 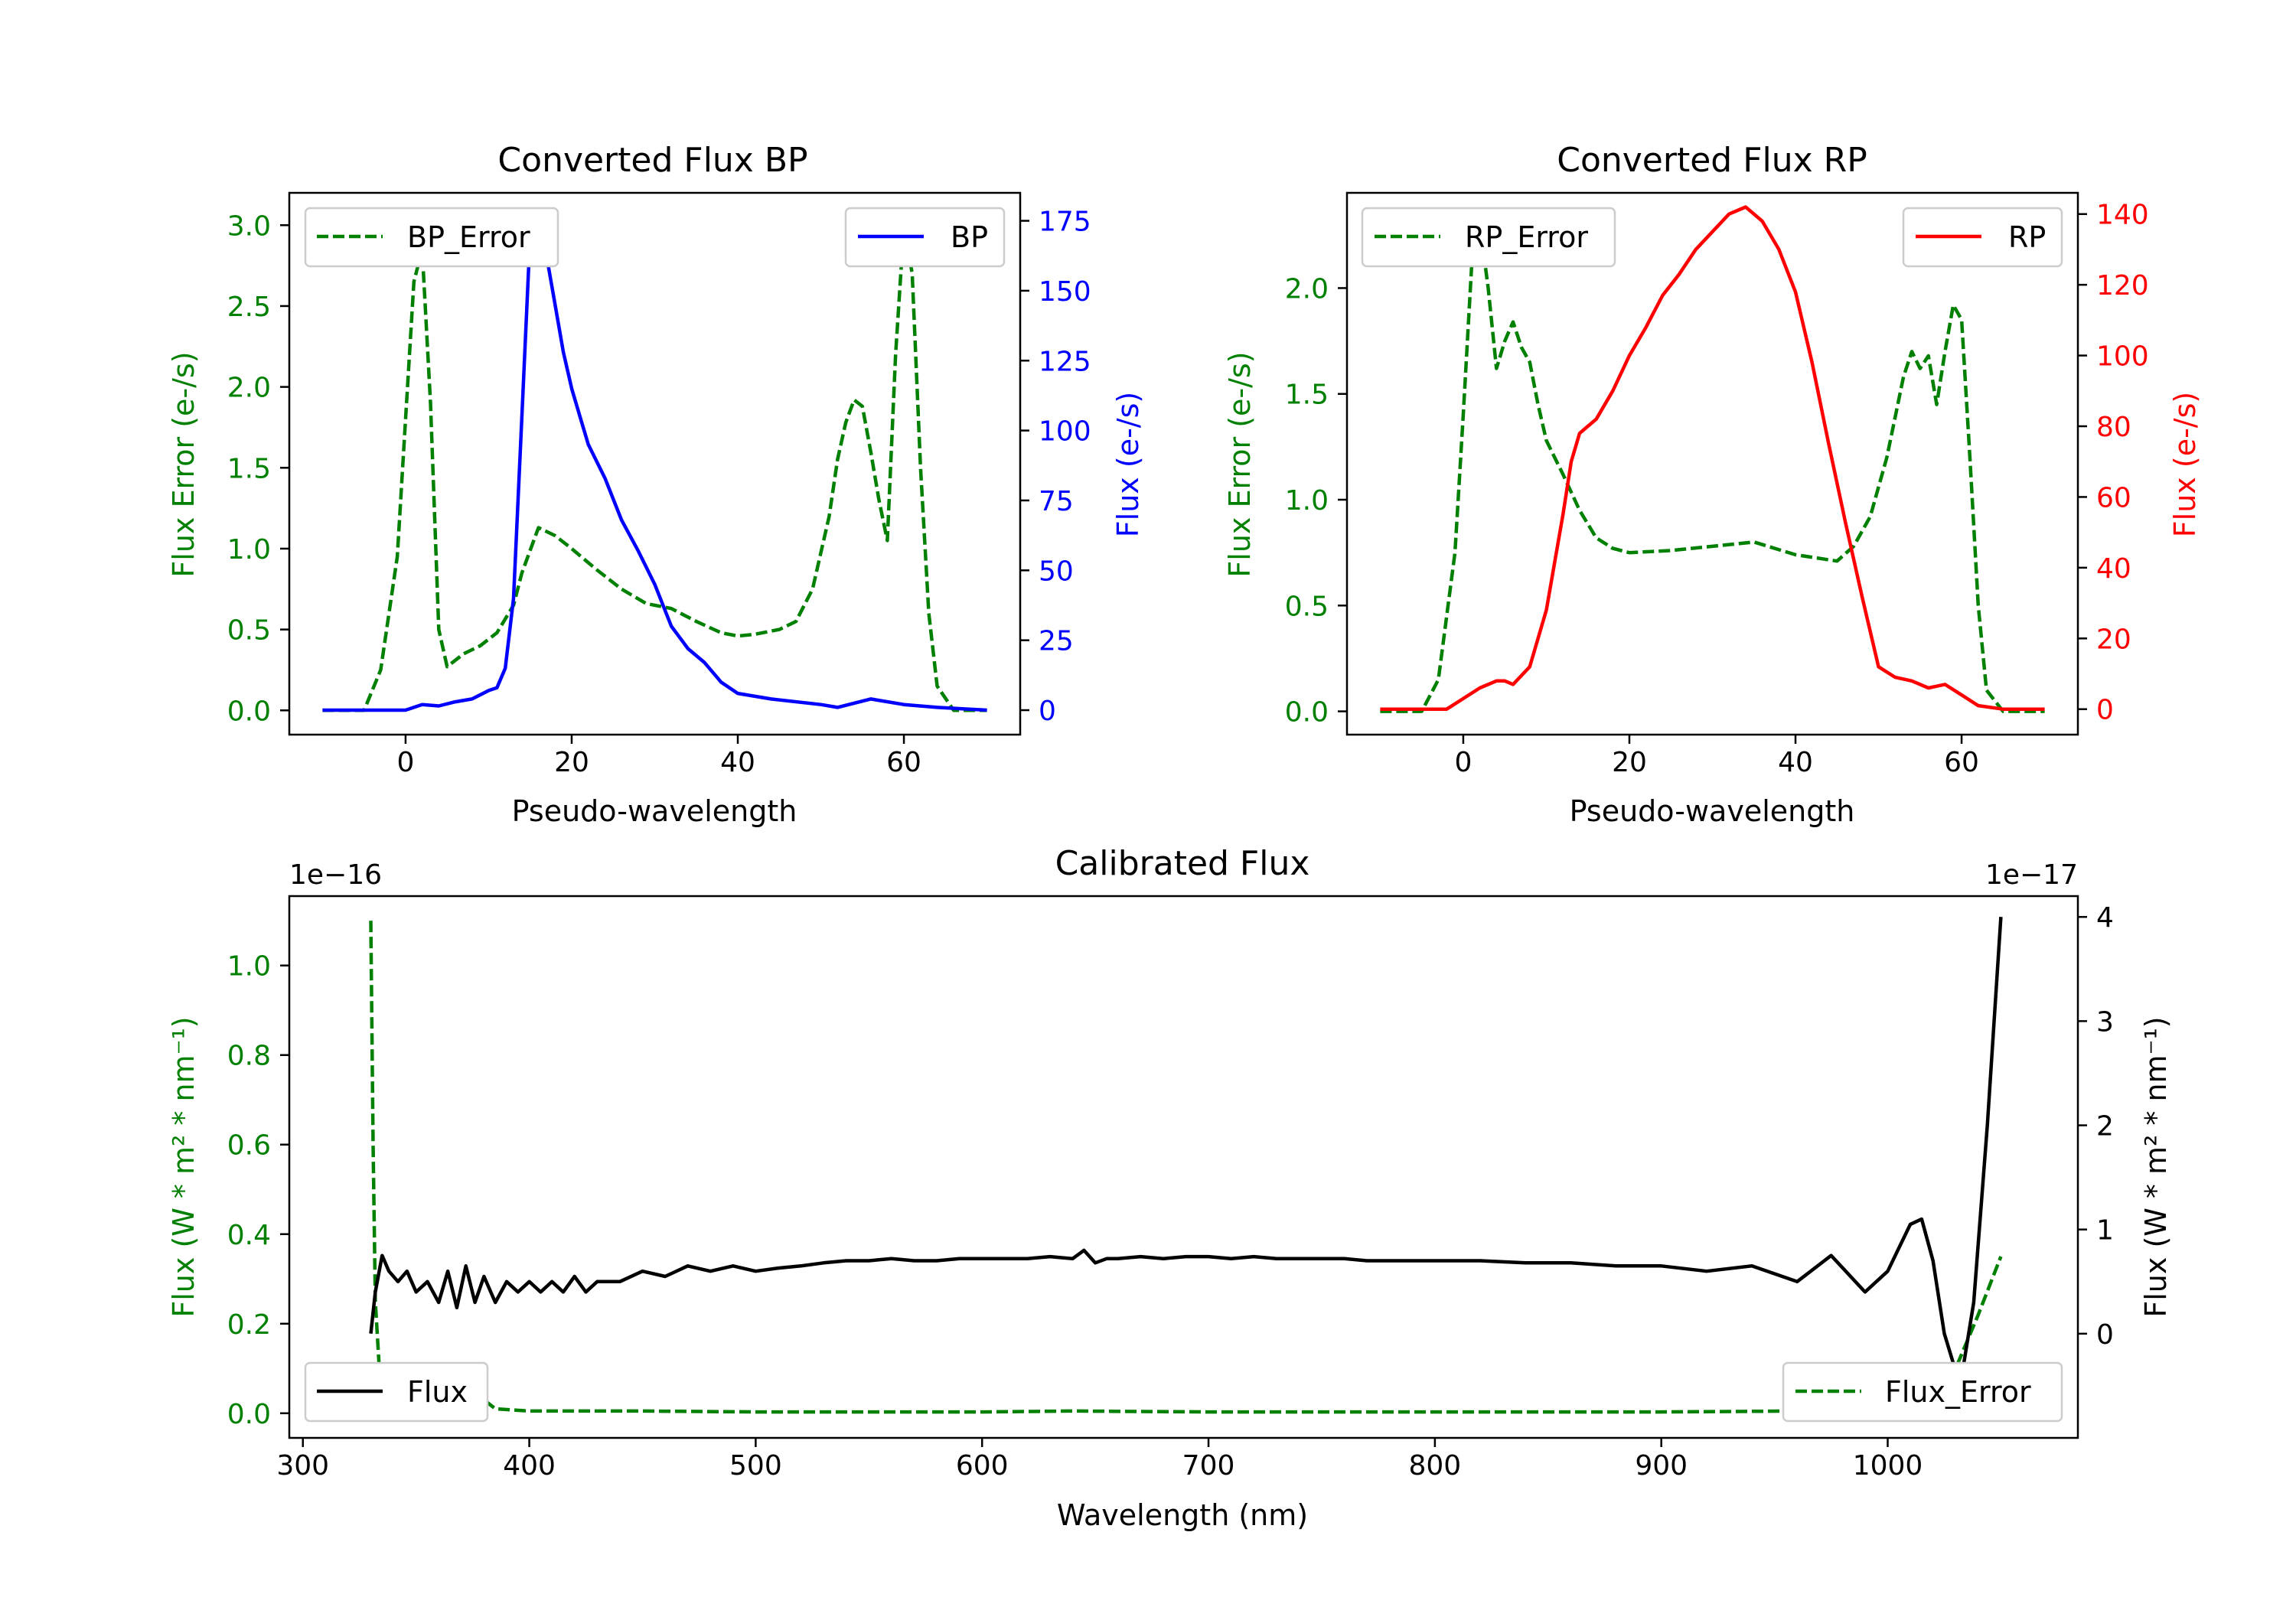 I want to click on bp-xtick-label: 0, so click(x=405, y=762).